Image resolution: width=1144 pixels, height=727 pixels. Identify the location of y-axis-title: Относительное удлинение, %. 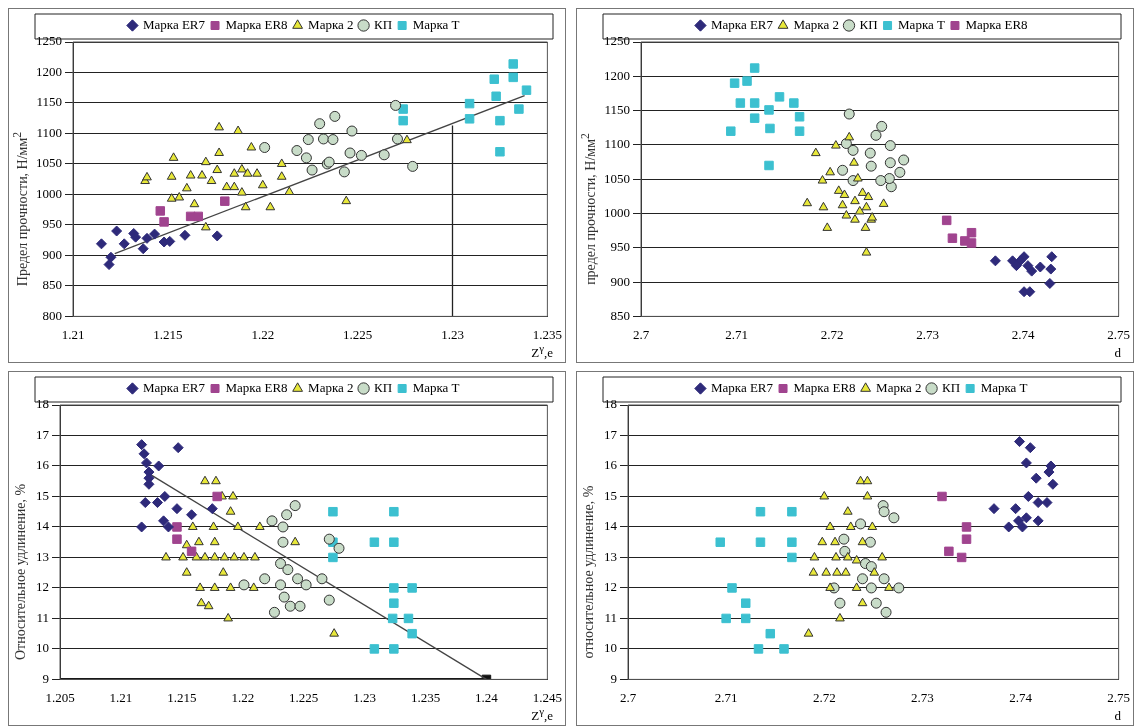
(21, 572).